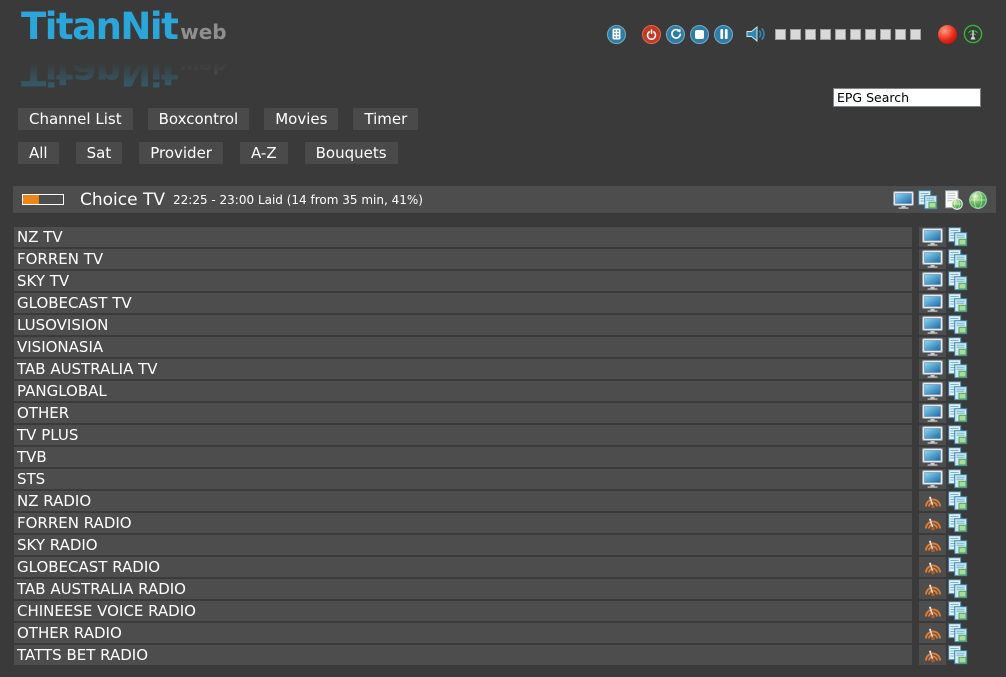  I want to click on epg-search-input, so click(907, 97).